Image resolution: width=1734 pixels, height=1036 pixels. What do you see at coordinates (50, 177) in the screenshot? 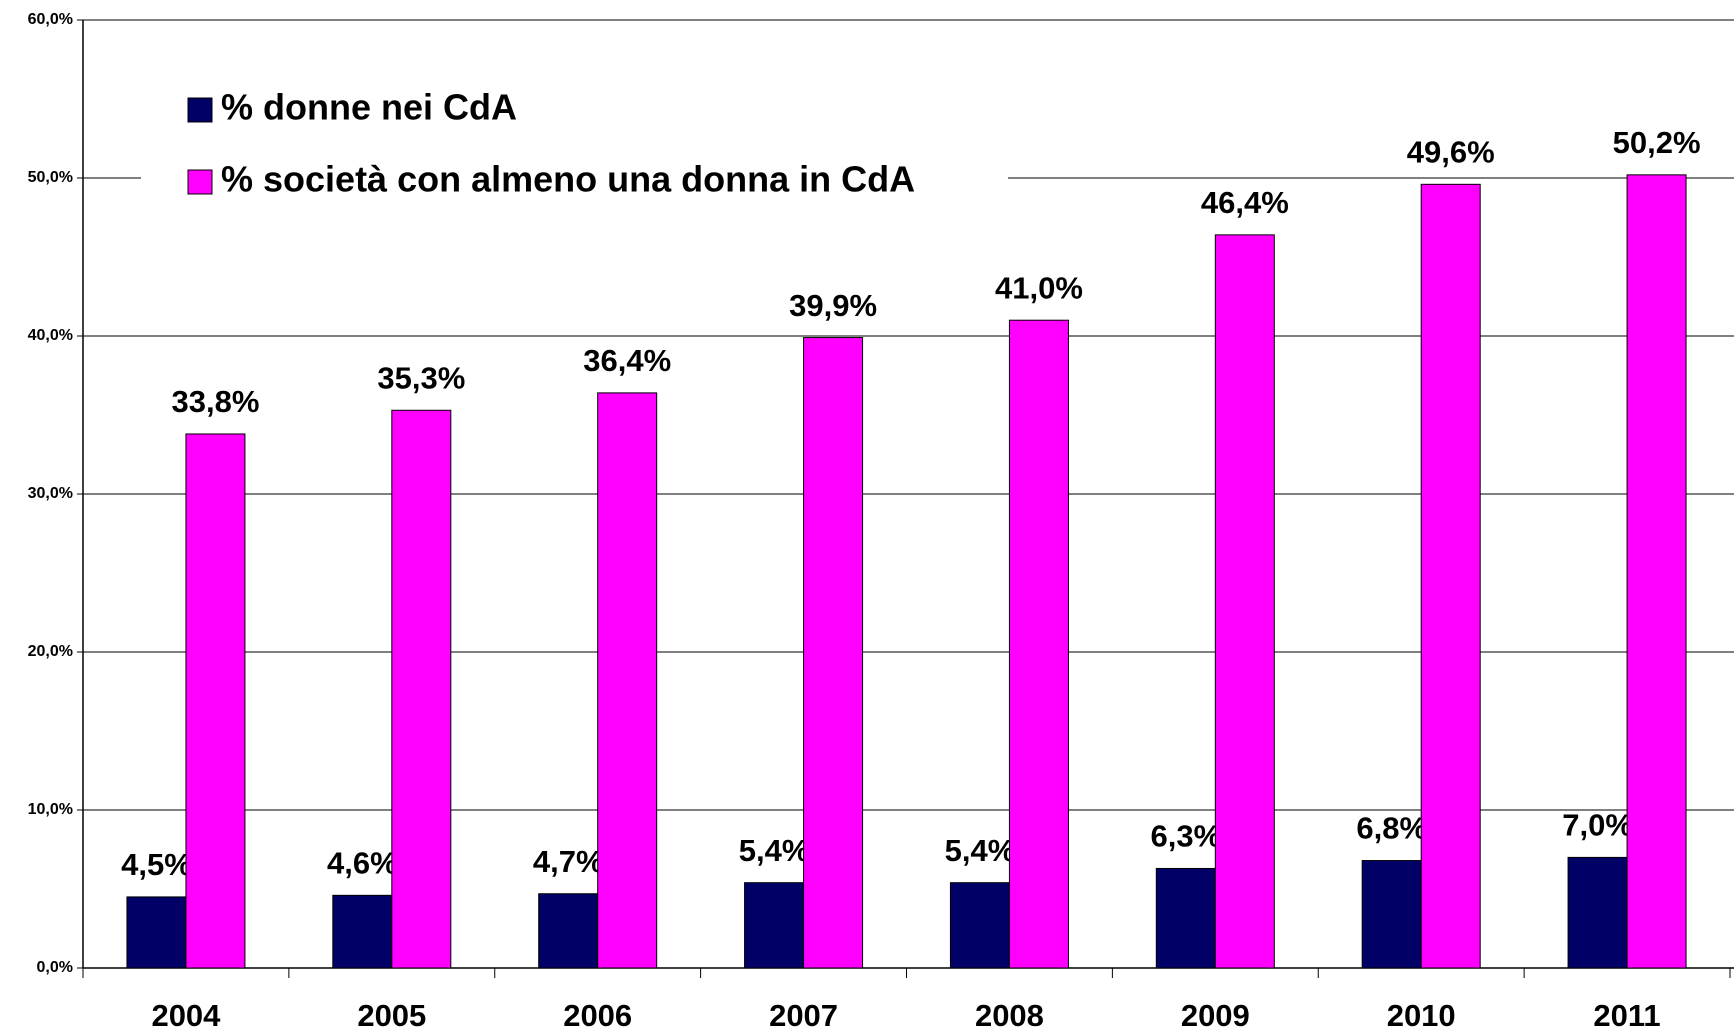
I see `y-tick-label: 50,0%` at bounding box center [50, 177].